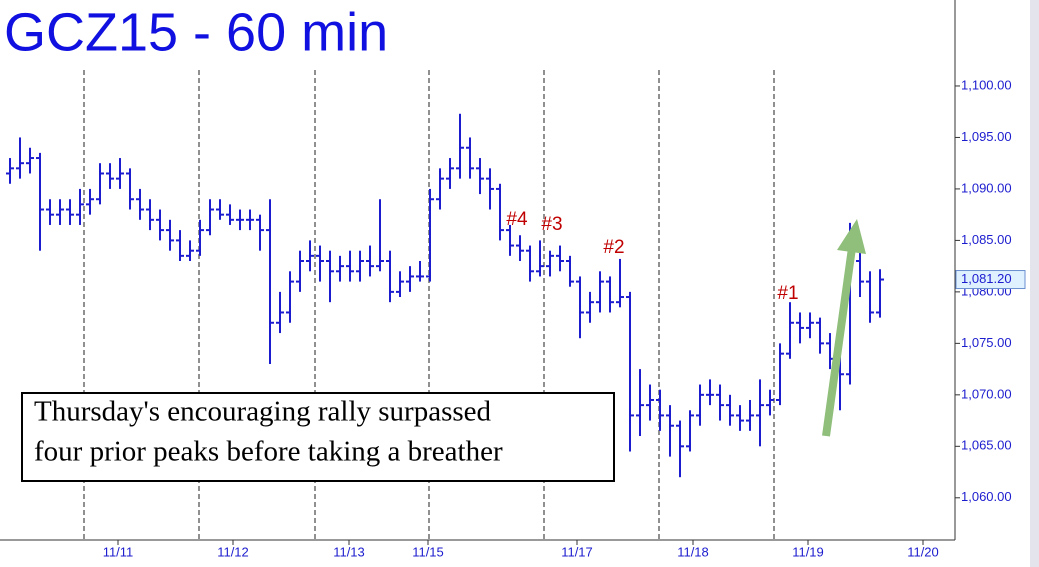 This screenshot has height=567, width=1039. I want to click on y-tick-label: 1,095.00, so click(986, 136).